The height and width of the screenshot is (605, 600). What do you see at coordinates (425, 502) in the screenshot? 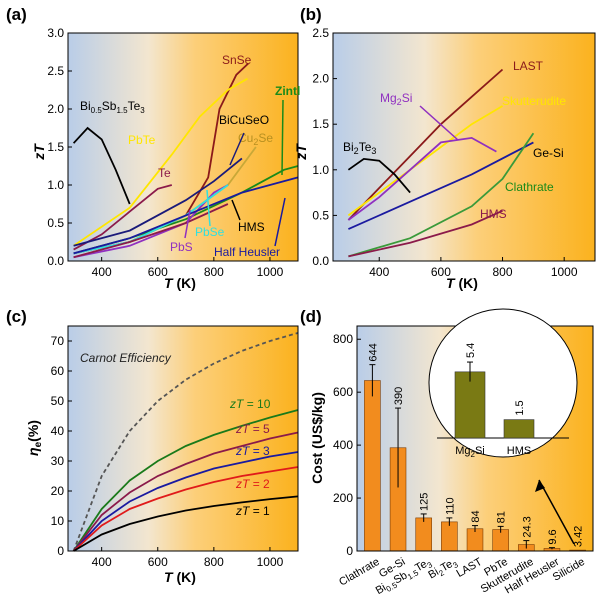
I see `bar-value-bi0-5sb1-5te3: 125` at bounding box center [425, 502].